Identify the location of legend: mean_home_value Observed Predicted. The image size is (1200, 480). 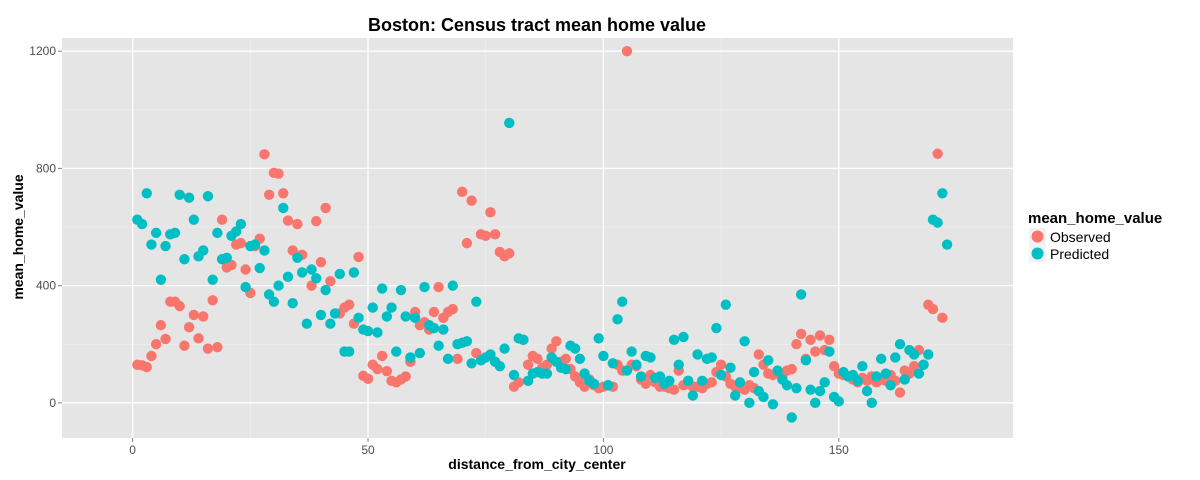
(1095, 236).